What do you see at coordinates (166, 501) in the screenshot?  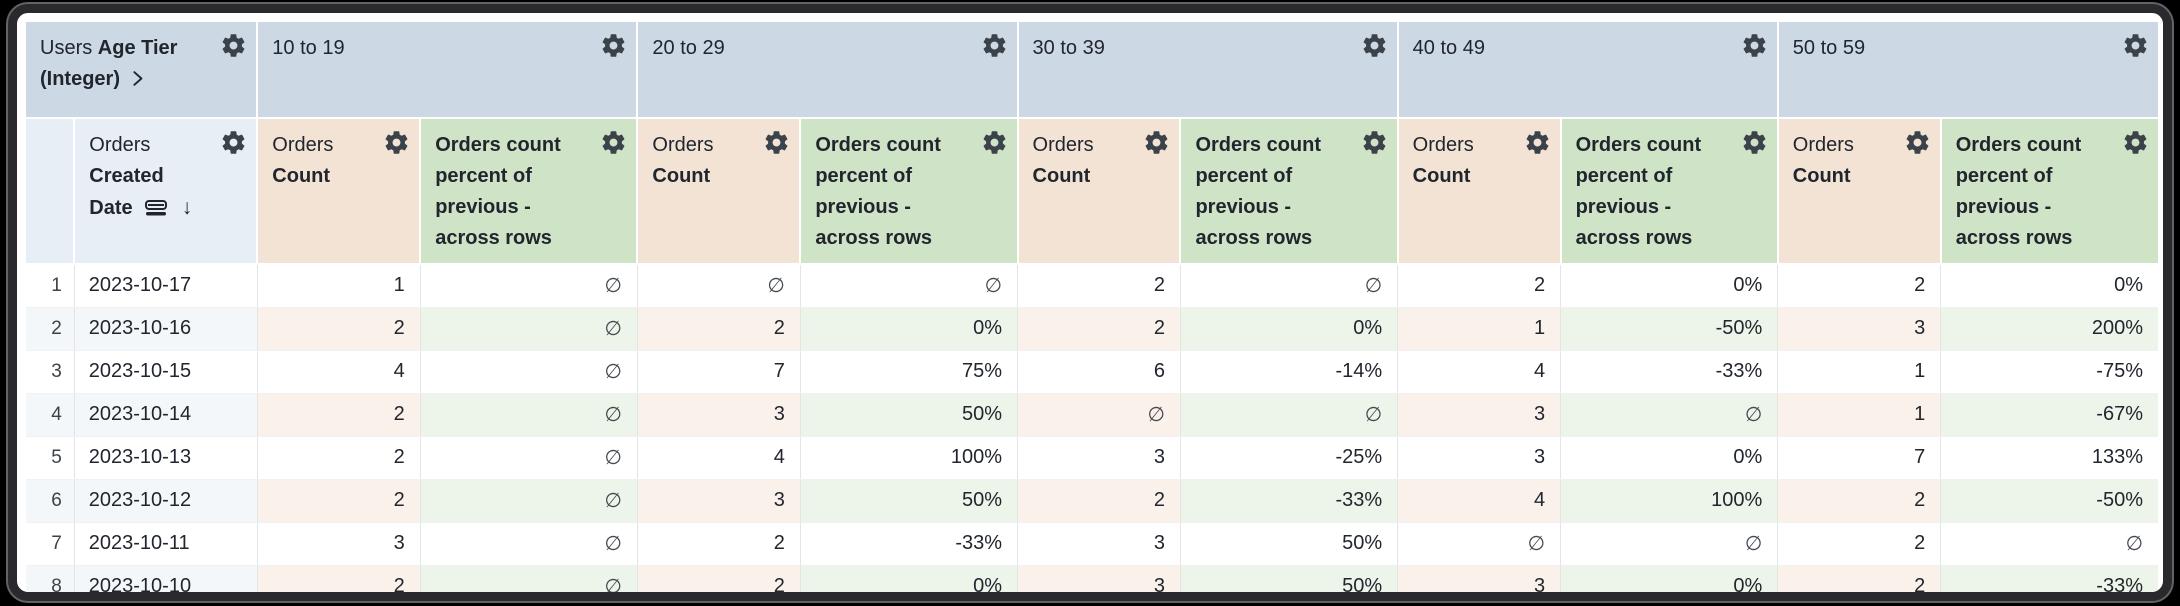 I see `date-cell: 2023-10-12` at bounding box center [166, 501].